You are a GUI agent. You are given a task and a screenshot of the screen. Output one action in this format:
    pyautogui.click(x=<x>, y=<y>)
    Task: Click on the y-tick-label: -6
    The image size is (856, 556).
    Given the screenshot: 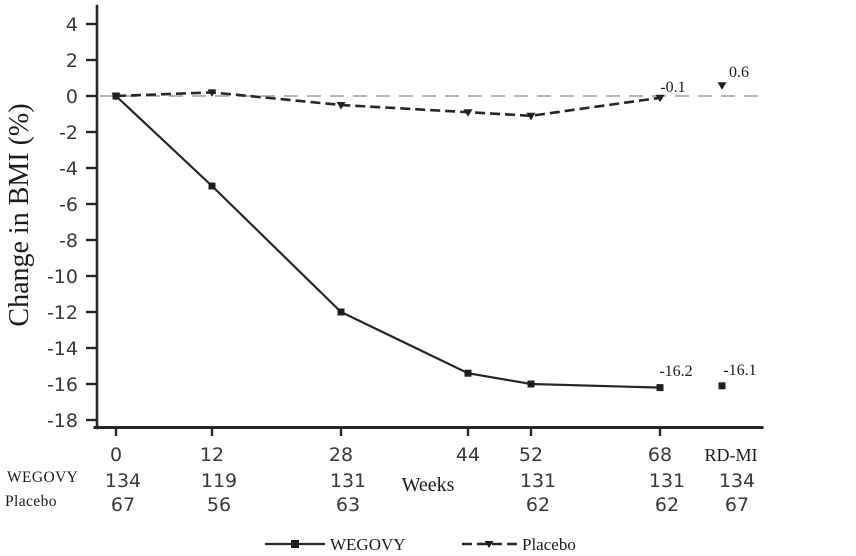 What is the action you would take?
    pyautogui.click(x=68, y=205)
    